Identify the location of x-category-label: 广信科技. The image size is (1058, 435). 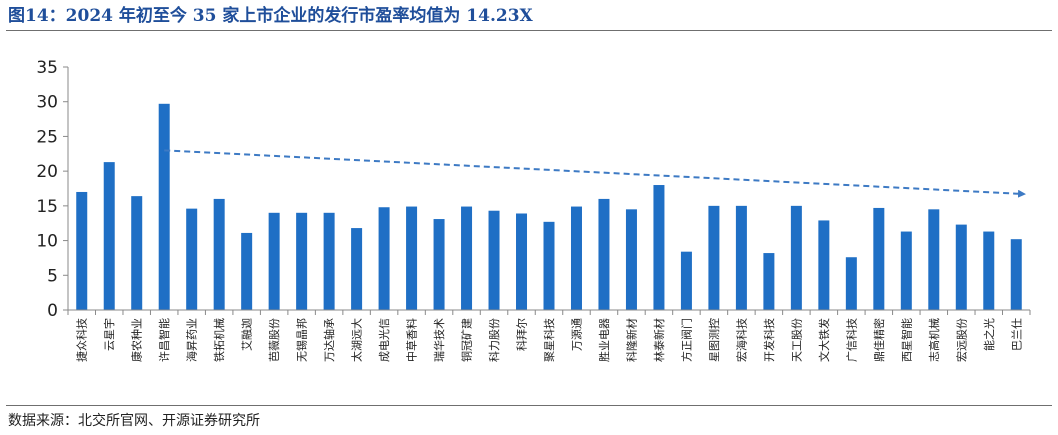
(851, 340).